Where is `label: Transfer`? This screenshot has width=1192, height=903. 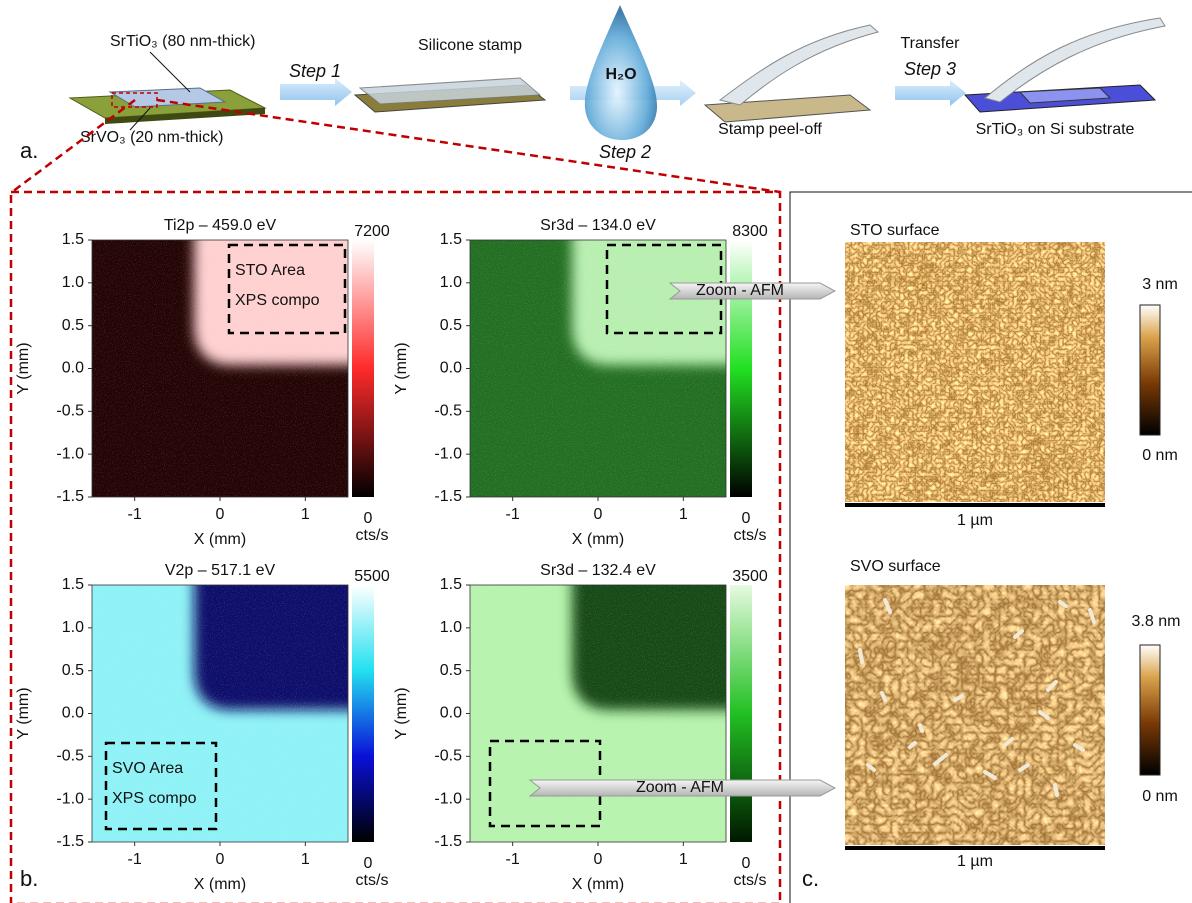 label: Transfer is located at coordinates (931, 43).